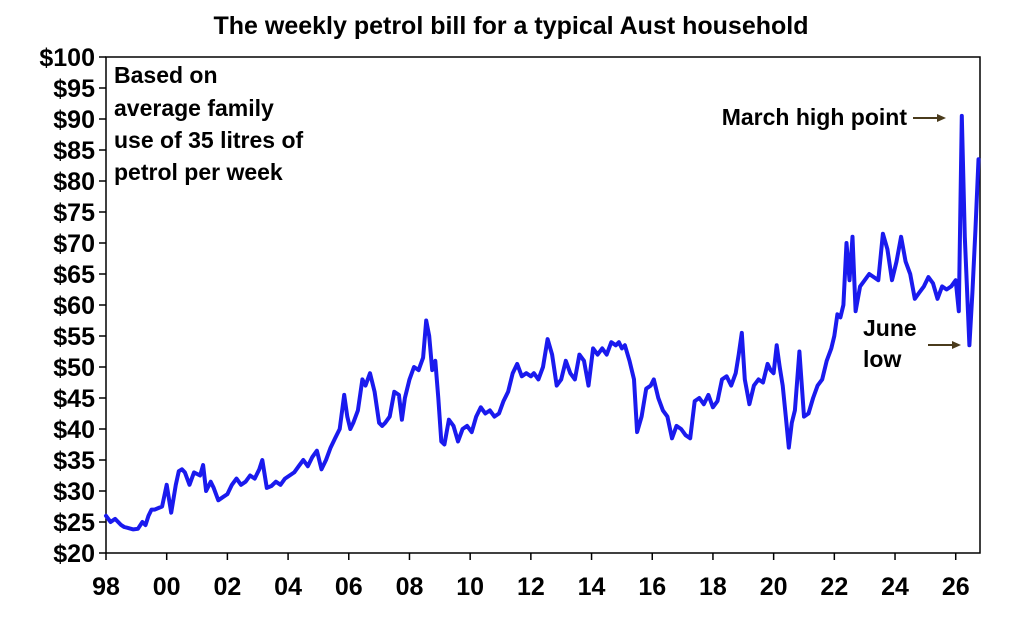 Image resolution: width=1023 pixels, height=632 pixels. Describe the element at coordinates (713, 587) in the screenshot. I see `x-tick-label: 18` at that location.